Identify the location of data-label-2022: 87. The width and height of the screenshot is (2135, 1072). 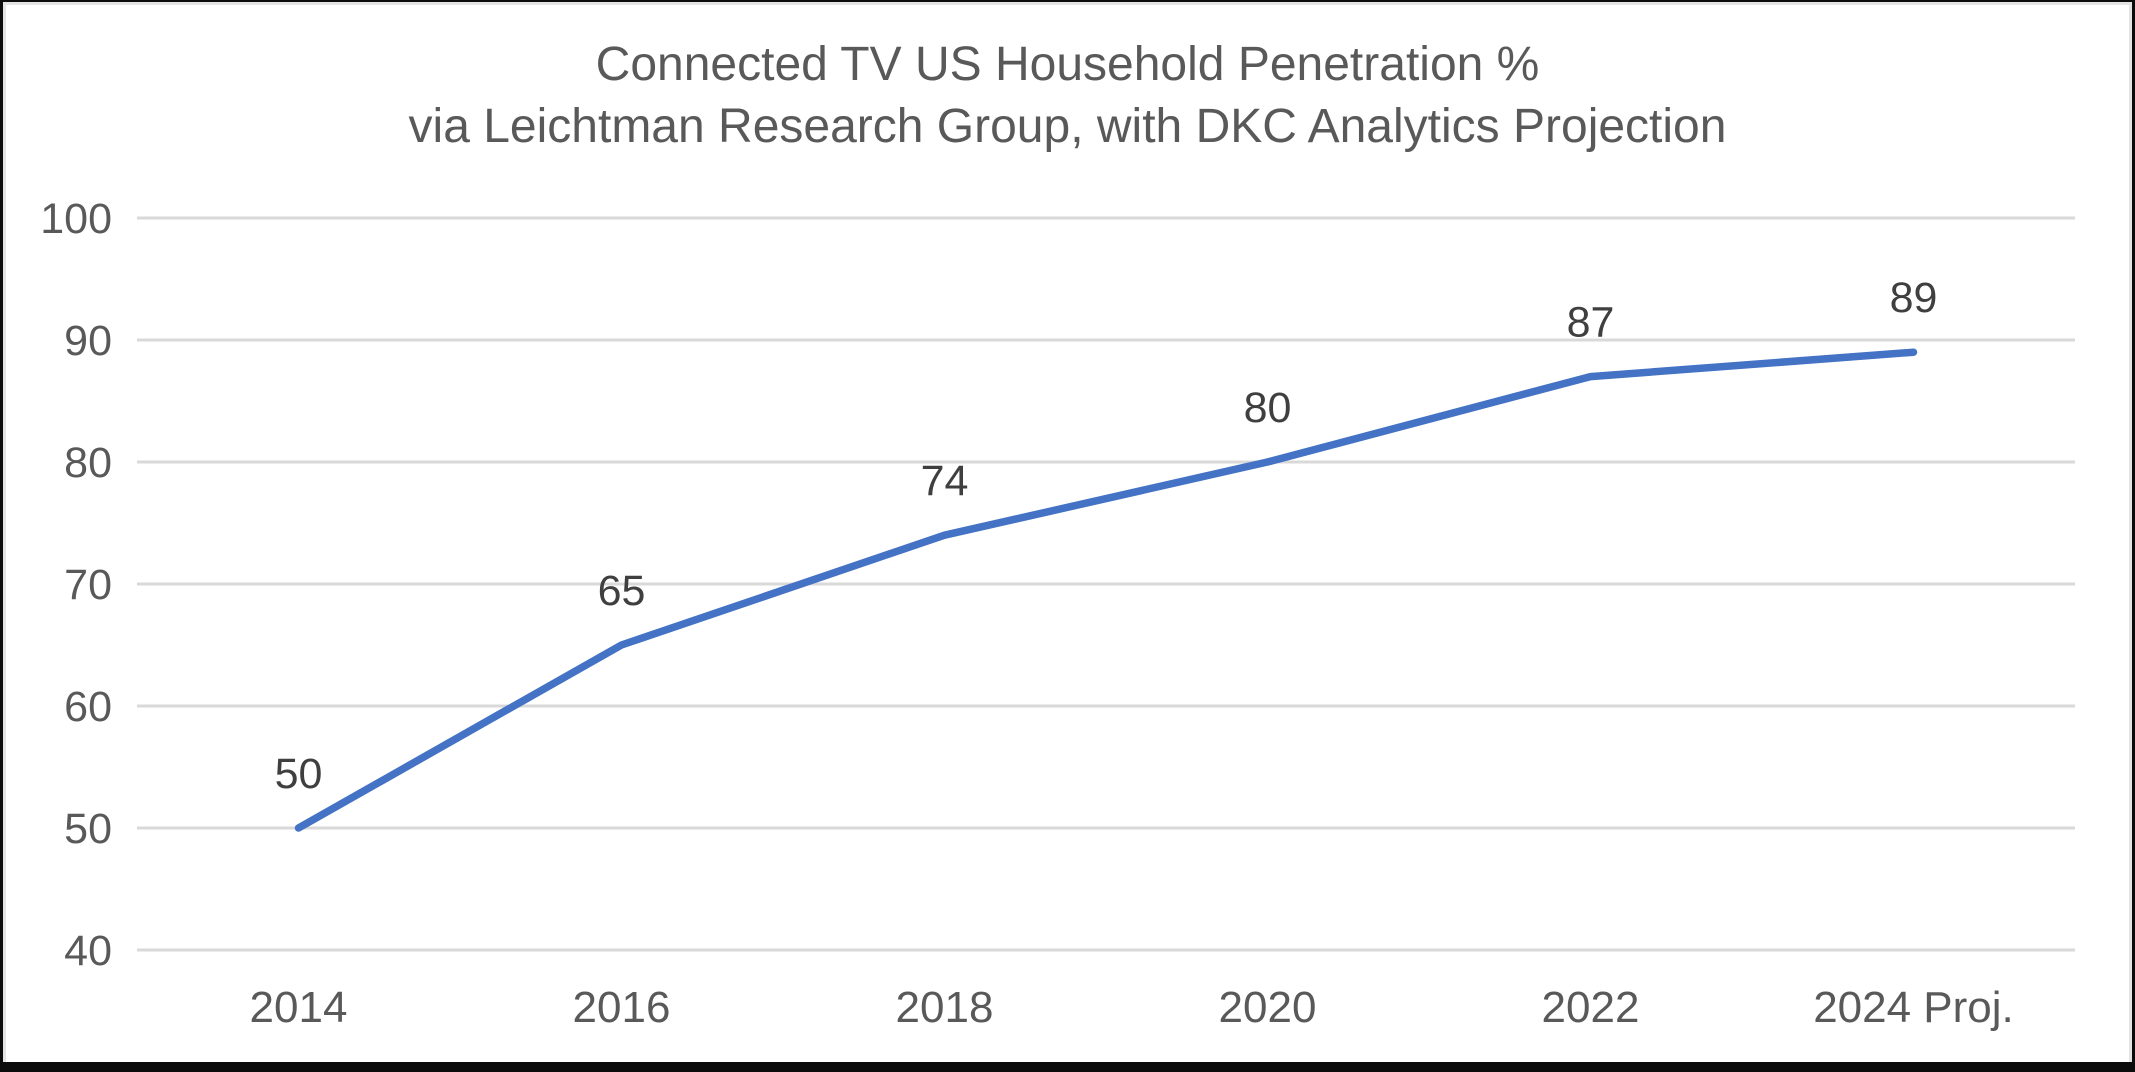
(1591, 323).